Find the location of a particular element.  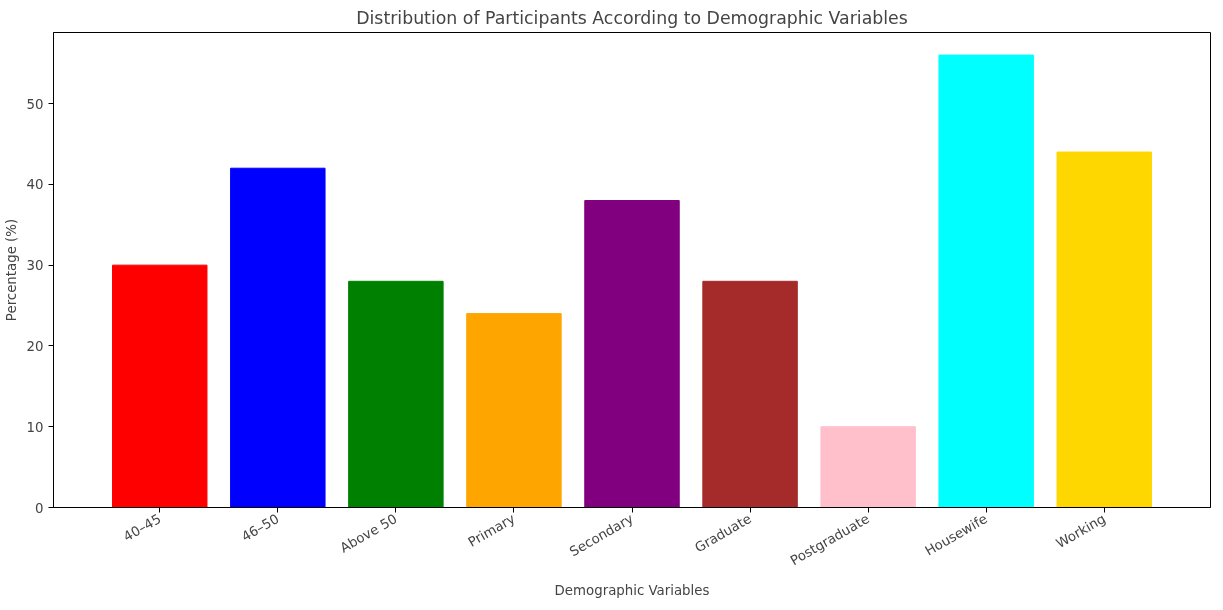

y-axis-title: Percentage (%) is located at coordinates (11, 270).